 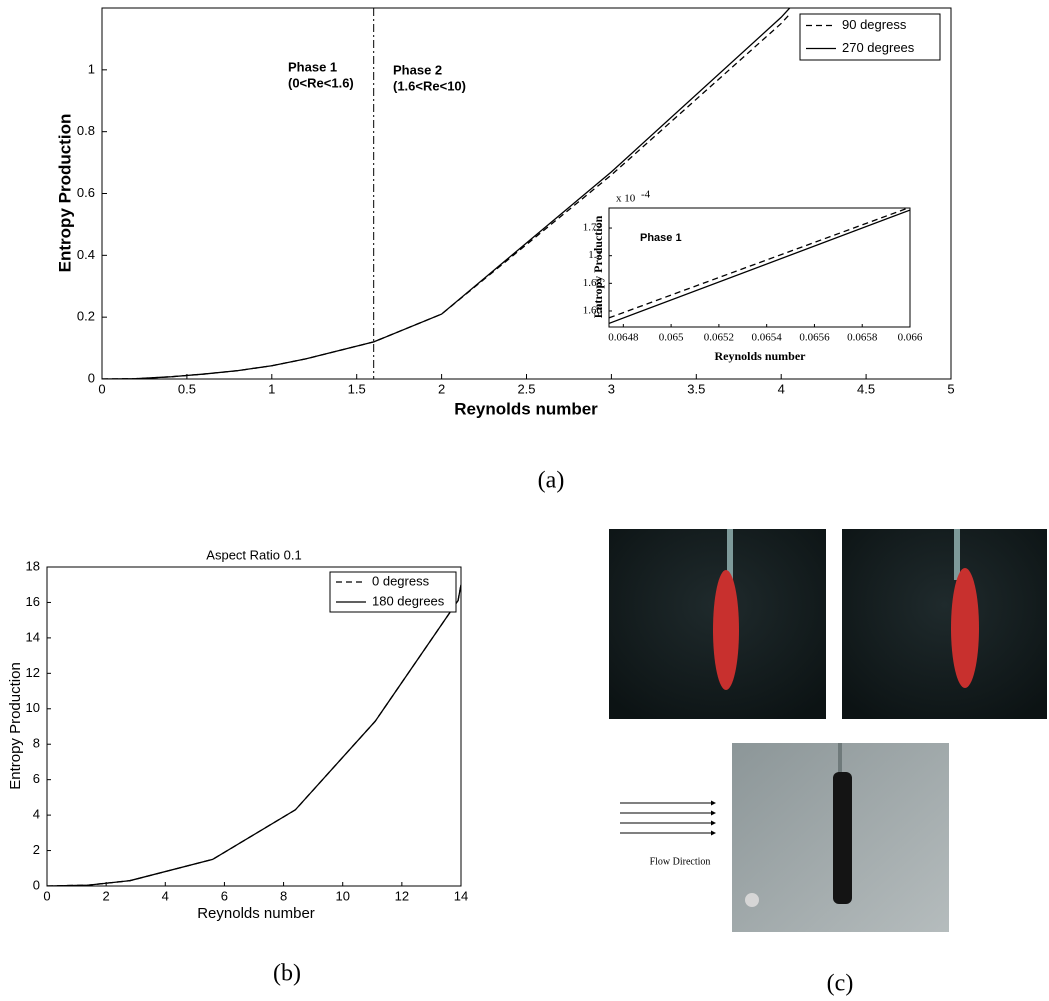 What do you see at coordinates (593, 283) in the screenshot?
I see `y-tick-label: 1.68` at bounding box center [593, 283].